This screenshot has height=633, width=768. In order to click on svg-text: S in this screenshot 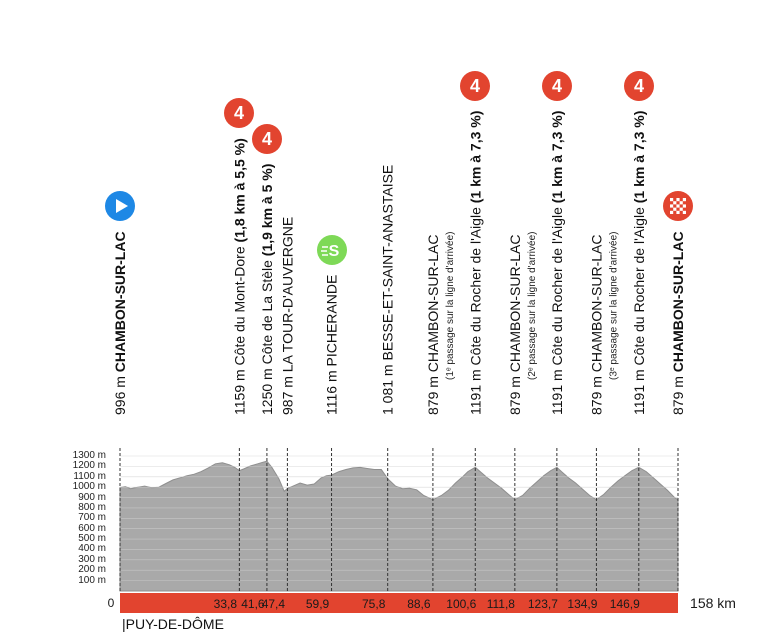, I will do `click(333, 251)`.